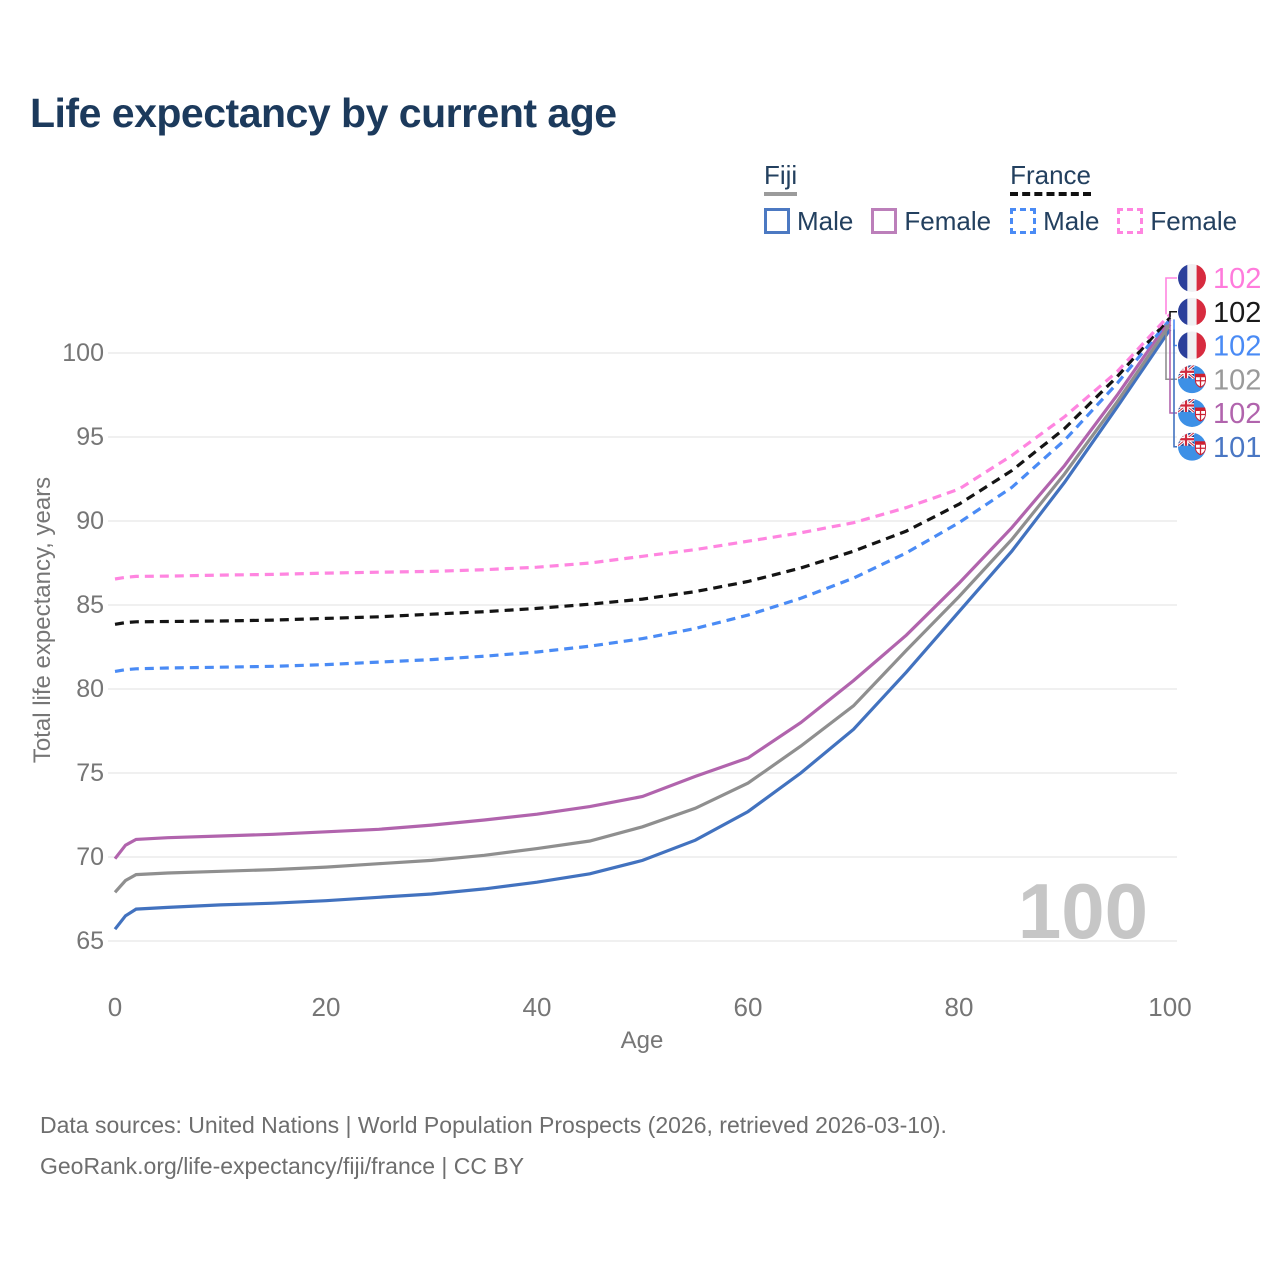 The image size is (1280, 1280). I want to click on leader-line-fiji-male, so click(1175, 388).